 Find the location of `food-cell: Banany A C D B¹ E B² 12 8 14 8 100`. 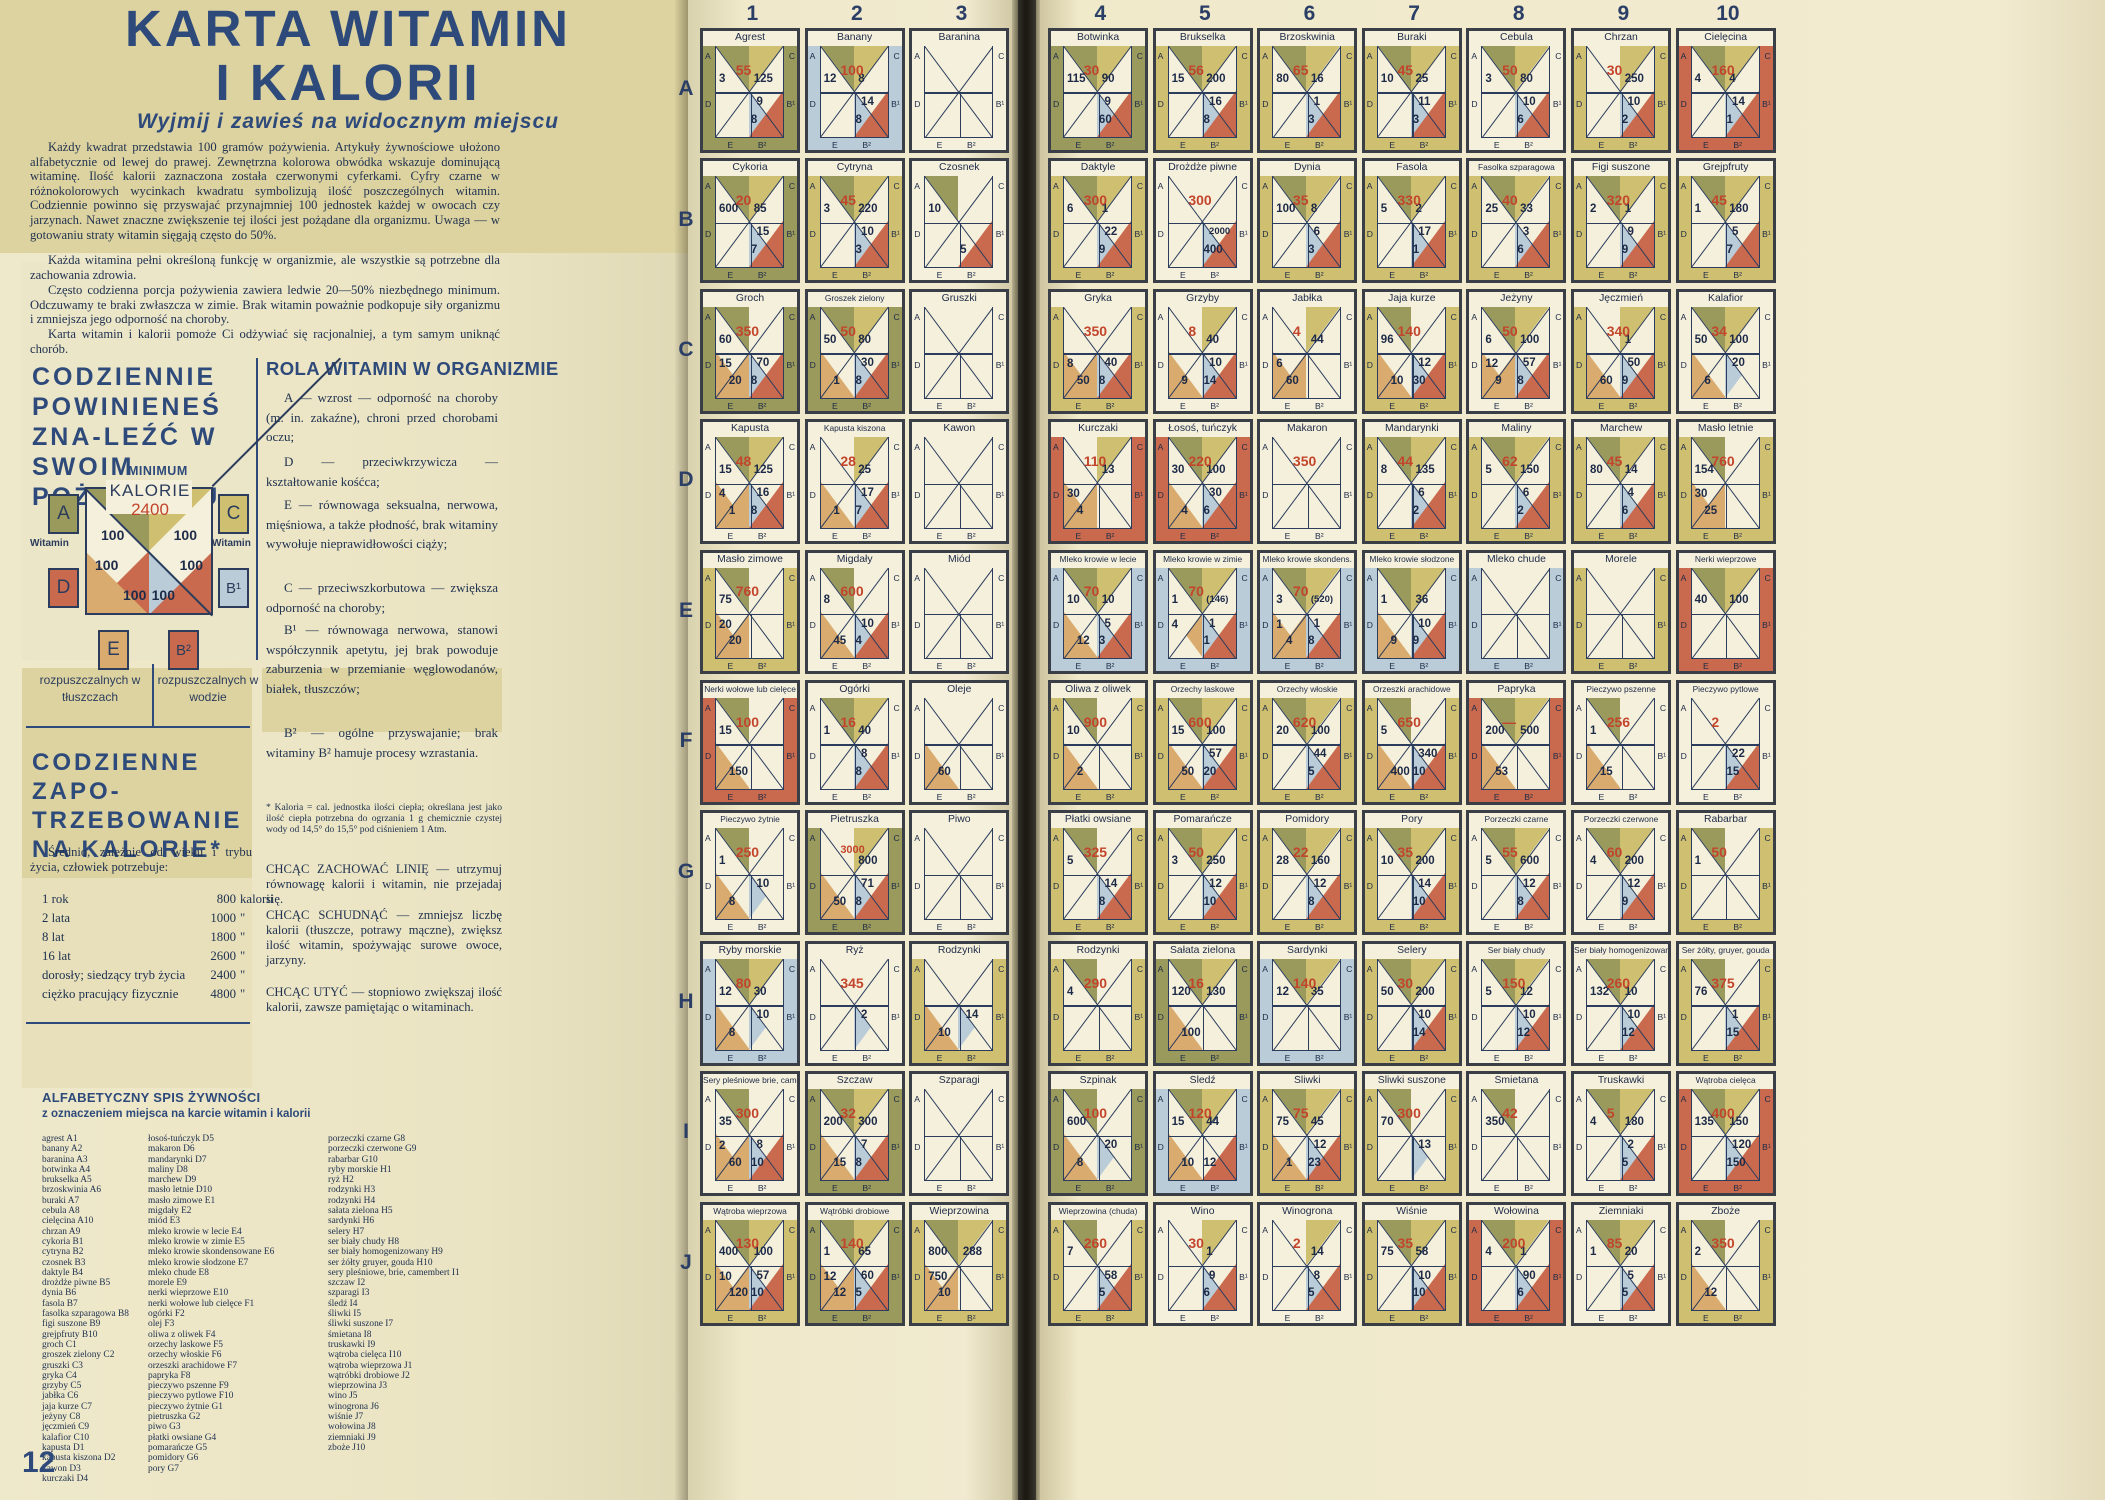

food-cell: Banany A C D B¹ E B² 12 8 14 8 100 is located at coordinates (854, 90).